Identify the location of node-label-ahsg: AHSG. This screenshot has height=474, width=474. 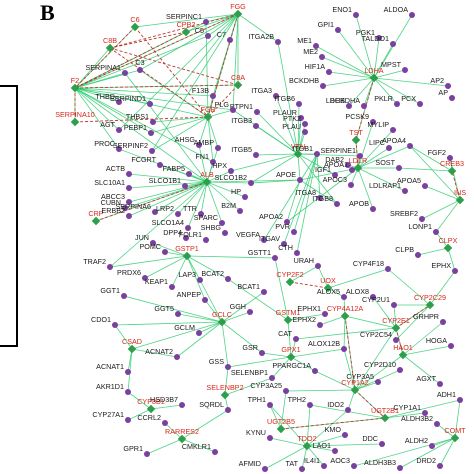
(185, 139).